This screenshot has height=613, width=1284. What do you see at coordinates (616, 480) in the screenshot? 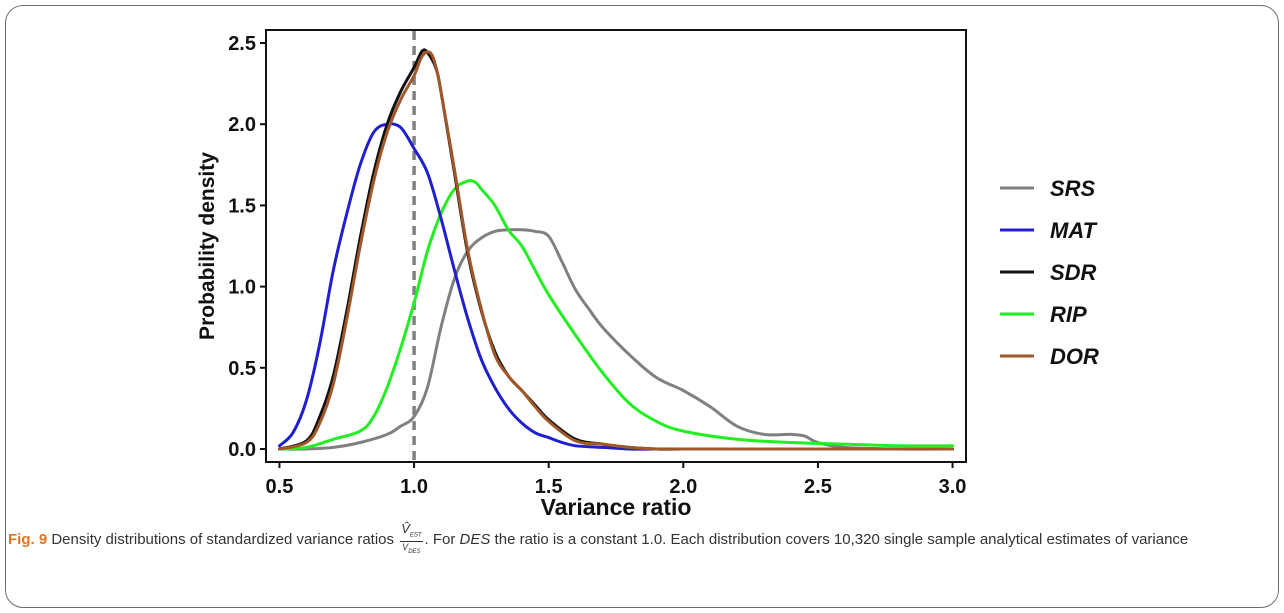
I see `x-axis-ticks: 0.5 1.0 1.5 2.0 2.5 3.0` at bounding box center [616, 480].